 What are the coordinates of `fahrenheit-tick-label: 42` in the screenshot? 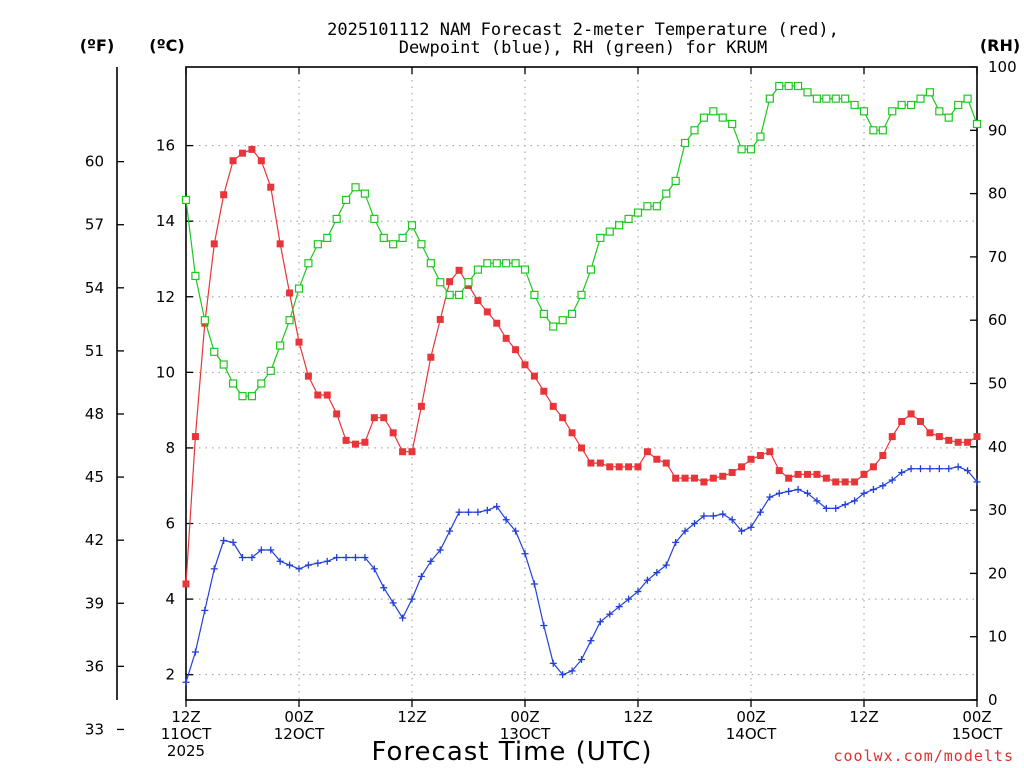 It's located at (94, 540).